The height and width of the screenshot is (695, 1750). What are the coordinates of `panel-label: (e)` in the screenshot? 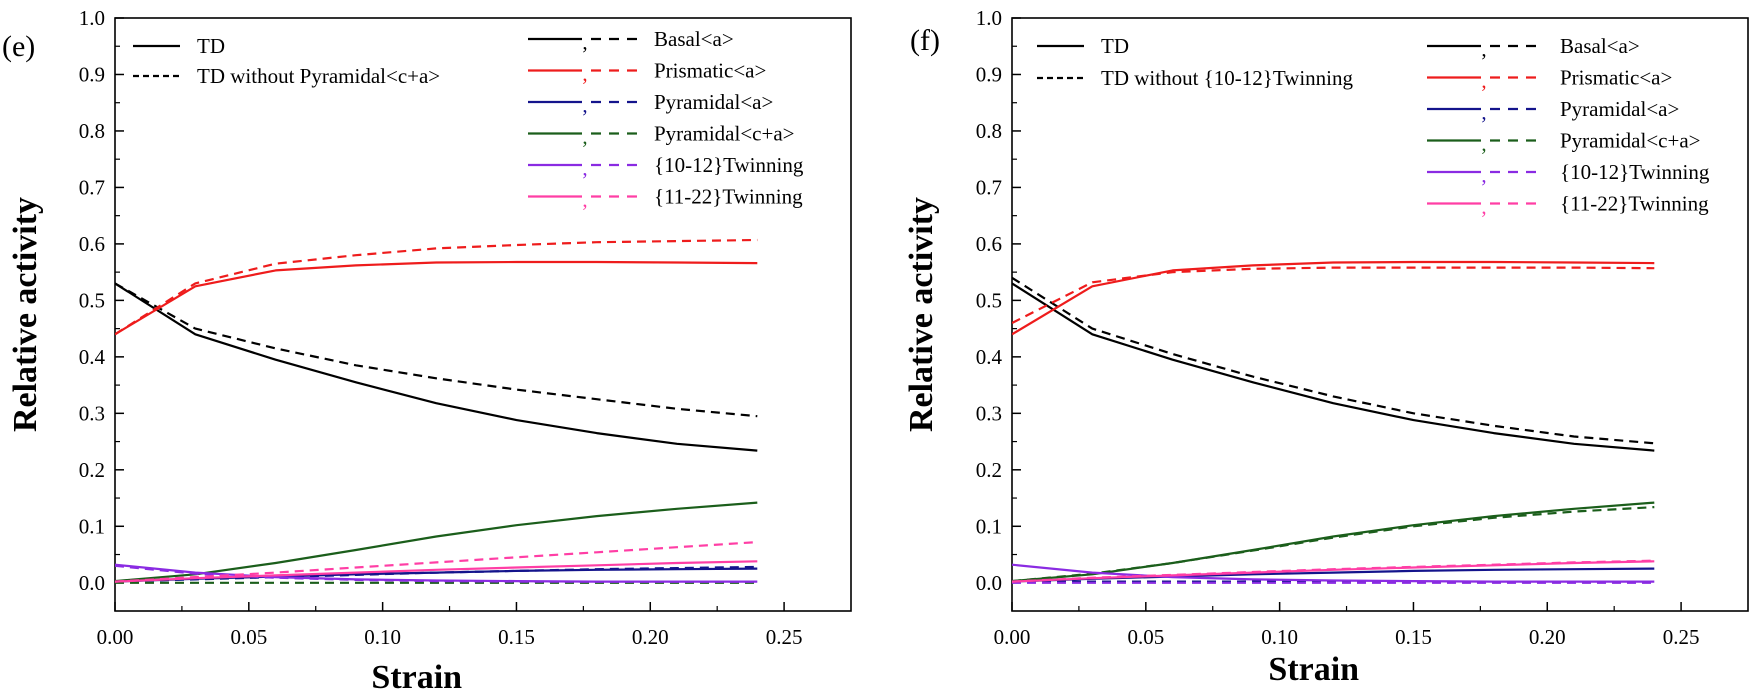 It's located at (18, 46).